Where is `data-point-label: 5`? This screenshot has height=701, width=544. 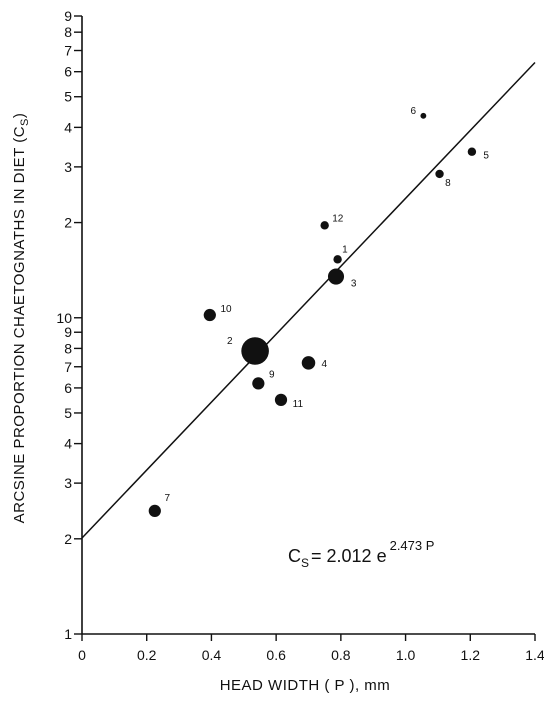 data-point-label: 5 is located at coordinates (486, 156).